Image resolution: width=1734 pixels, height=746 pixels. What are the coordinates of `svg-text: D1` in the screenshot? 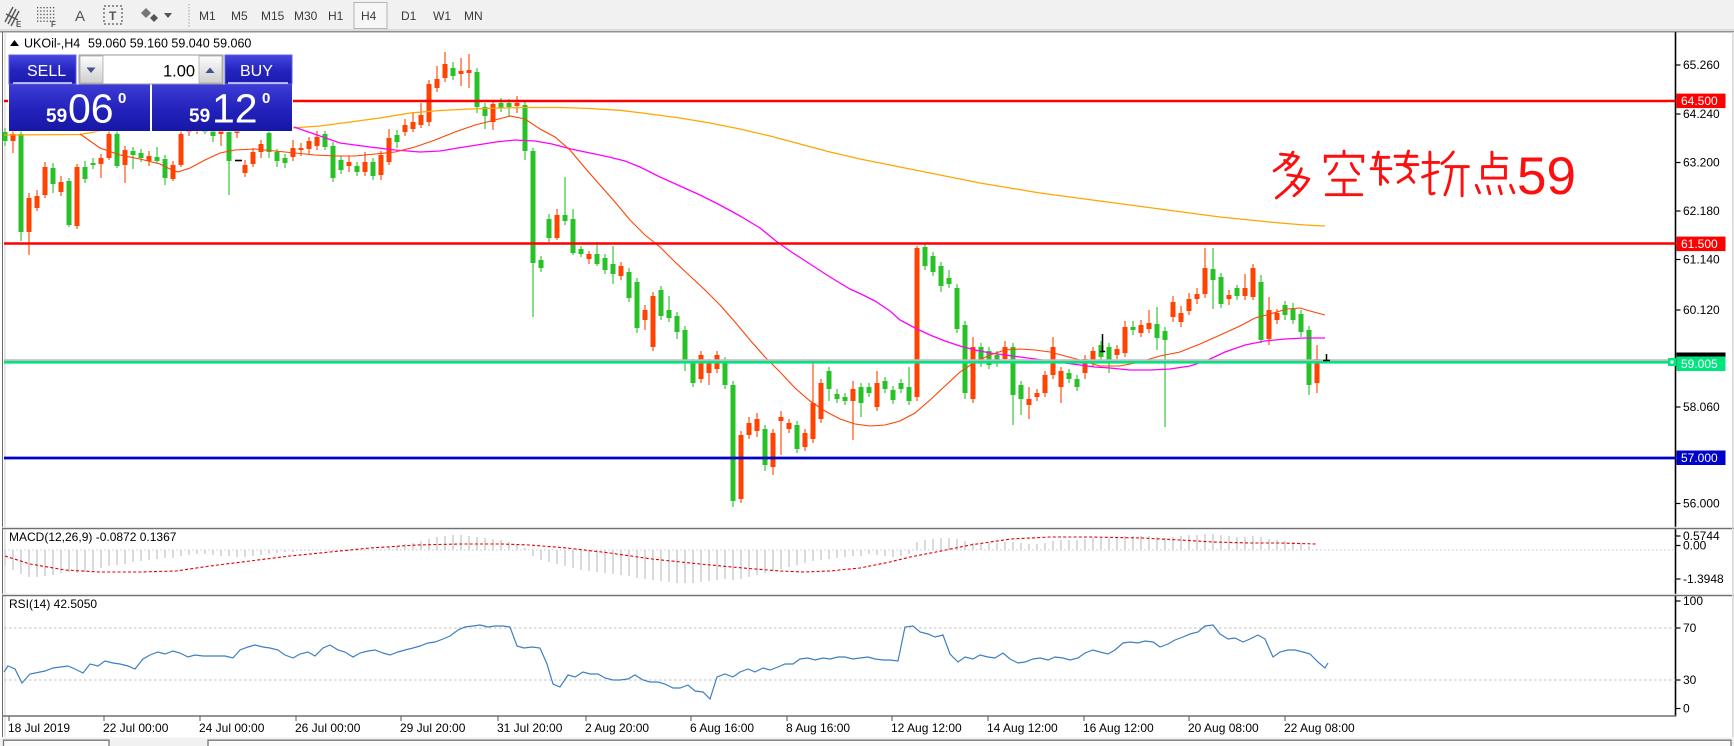 It's located at (409, 16).